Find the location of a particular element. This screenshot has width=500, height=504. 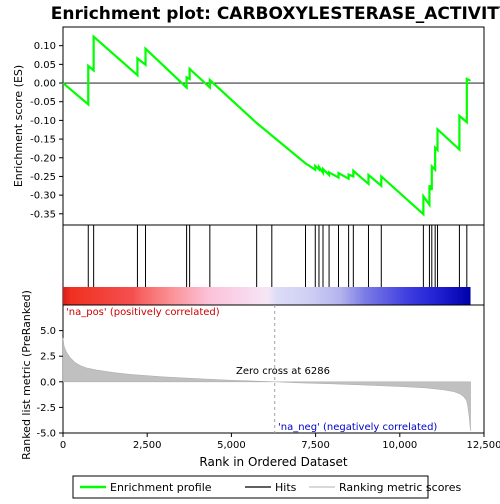

rank-x-axis-label: Rank in Ordered Dataset is located at coordinates (273, 462).